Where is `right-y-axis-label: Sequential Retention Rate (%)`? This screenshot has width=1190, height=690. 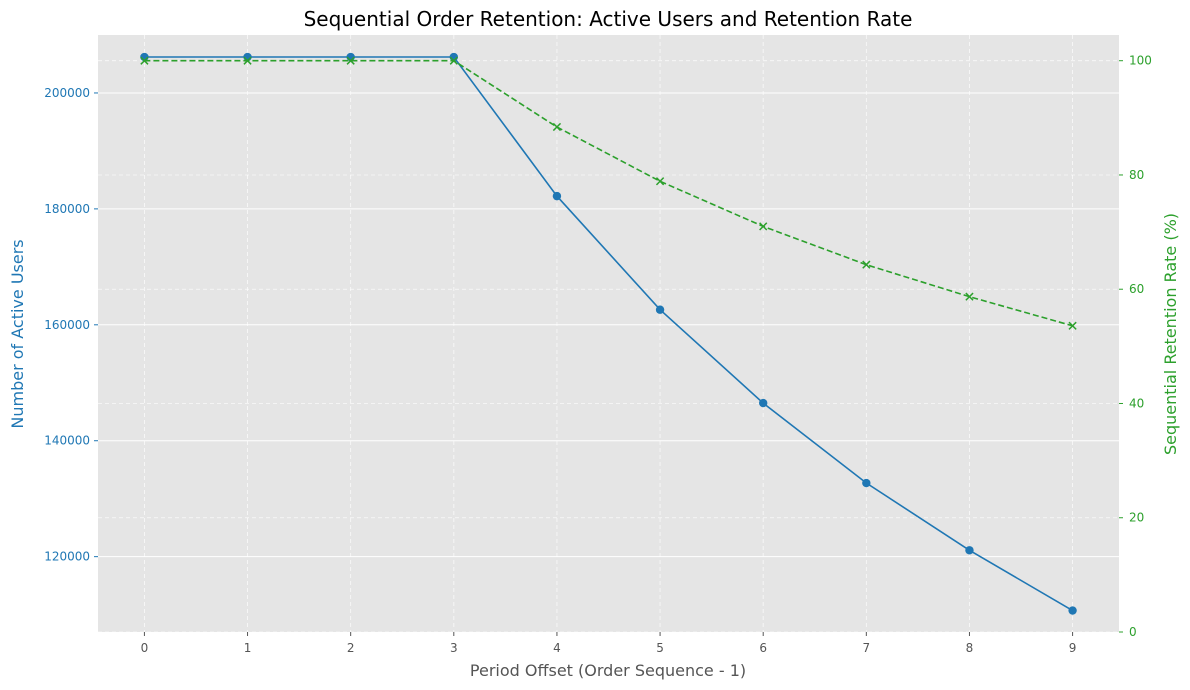
right-y-axis-label: Sequential Retention Rate (%) is located at coordinates (1170, 334).